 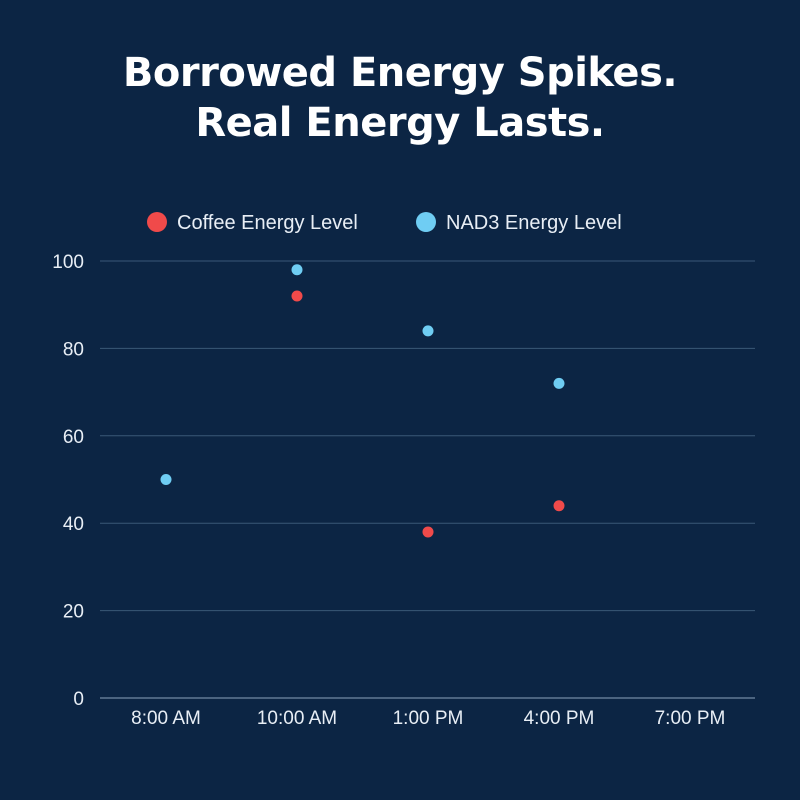 I want to click on x-tick-label: 1:00 PM, so click(x=428, y=718).